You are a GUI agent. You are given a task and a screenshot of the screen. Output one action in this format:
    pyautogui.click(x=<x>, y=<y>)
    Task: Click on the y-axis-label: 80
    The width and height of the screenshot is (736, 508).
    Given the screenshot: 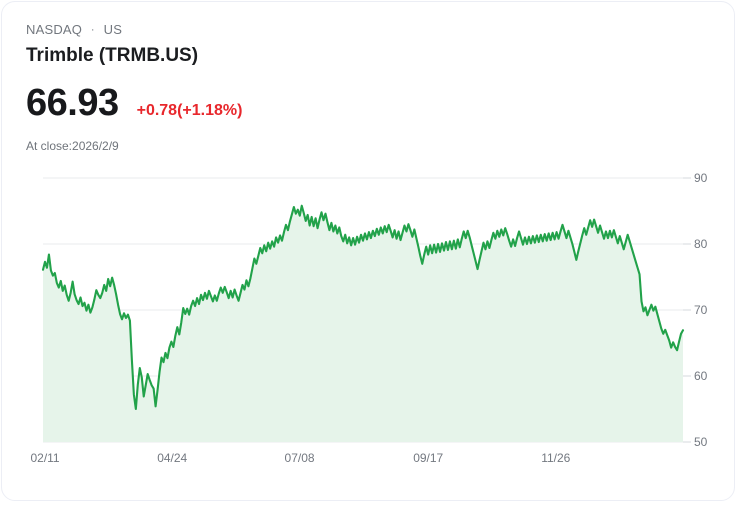 What is the action you would take?
    pyautogui.click(x=701, y=244)
    